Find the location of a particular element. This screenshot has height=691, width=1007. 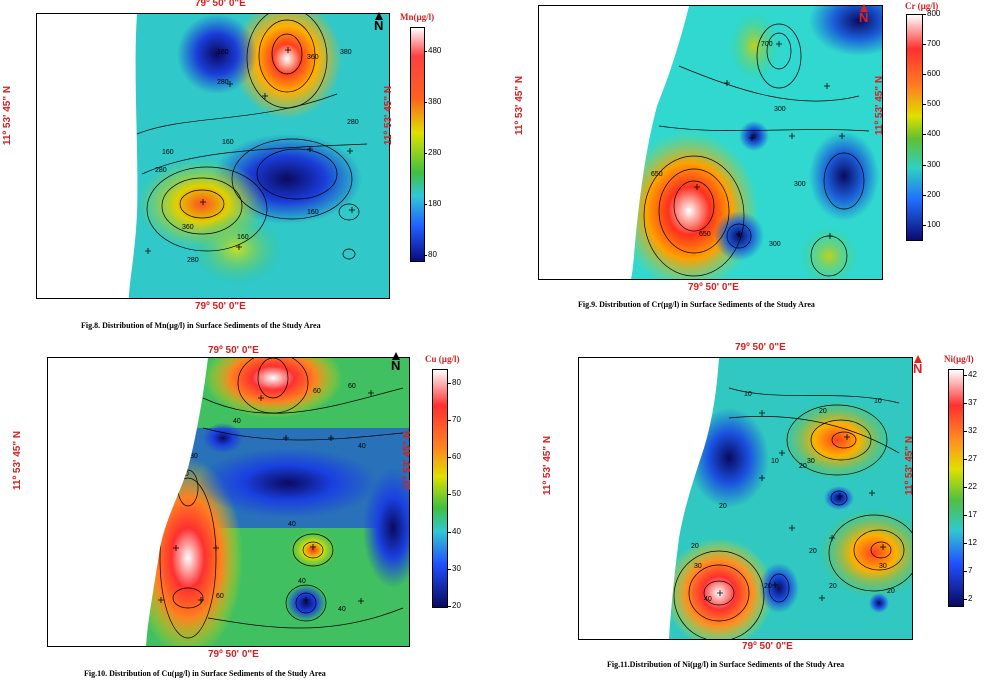

legend-tick: 280 is located at coordinates (432, 152).